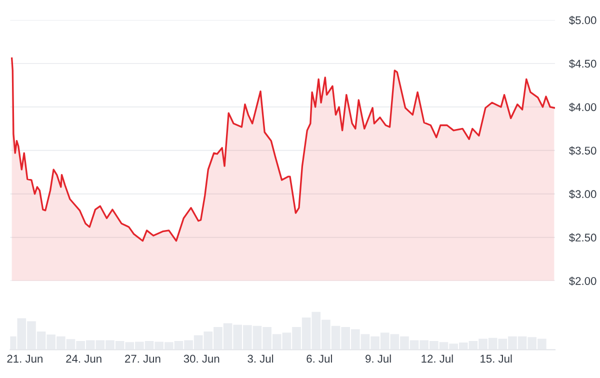 This screenshot has height=378, width=600. What do you see at coordinates (142, 358) in the screenshot?
I see `x-tick-label: 27. Jun` at bounding box center [142, 358].